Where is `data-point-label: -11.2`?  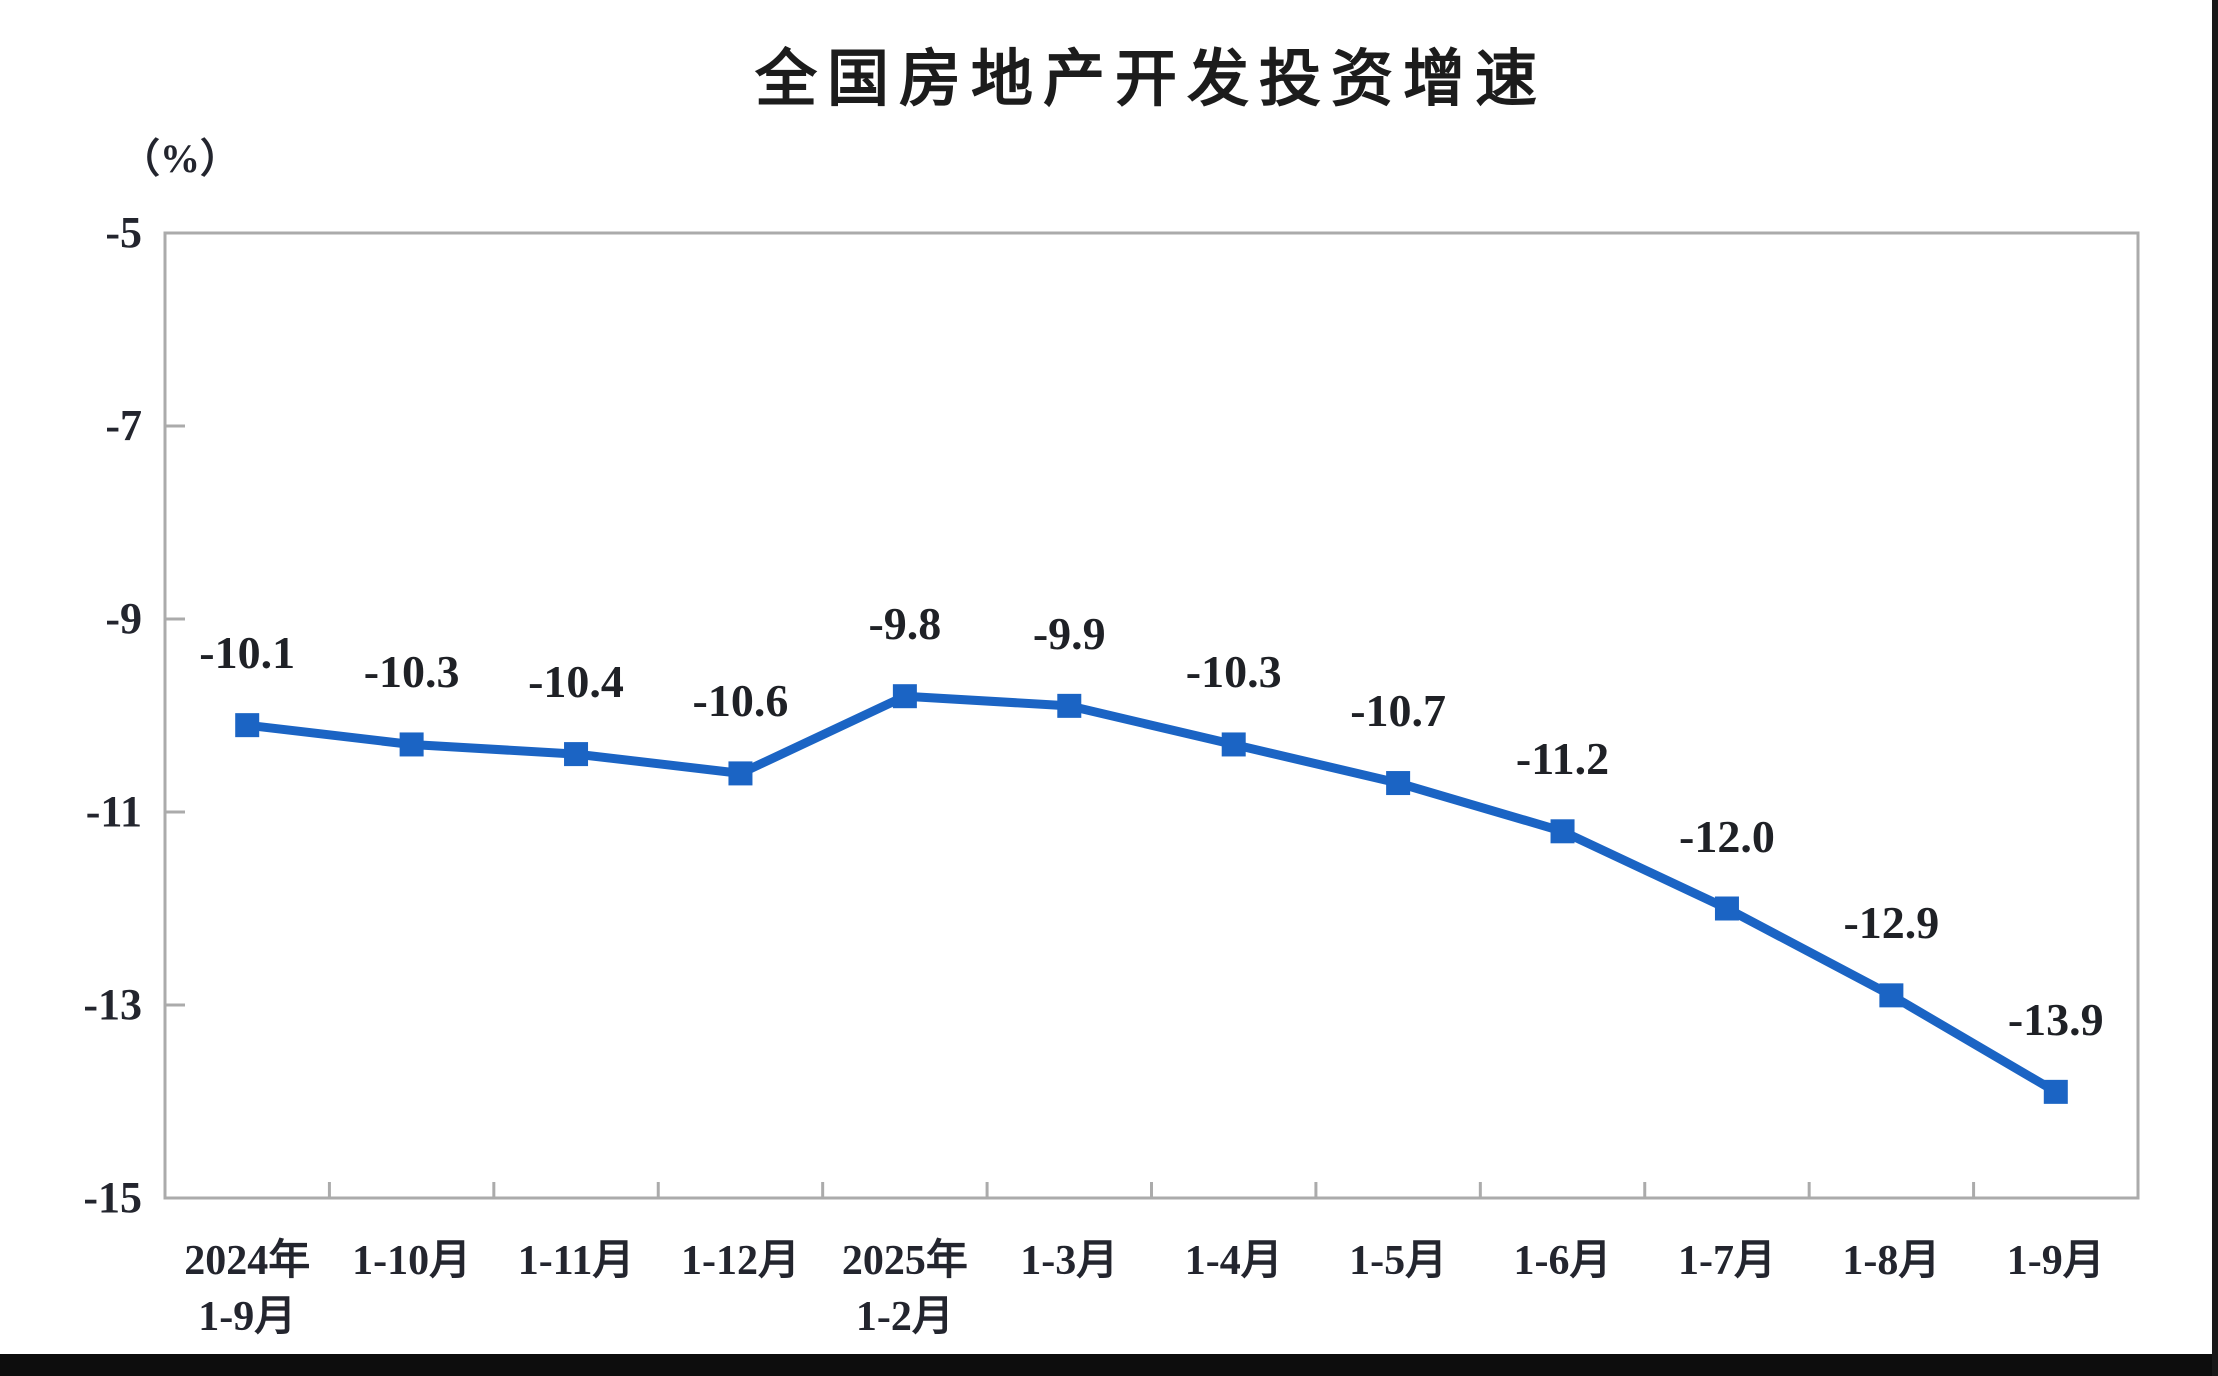
data-point-label: -11.2 is located at coordinates (1562, 759).